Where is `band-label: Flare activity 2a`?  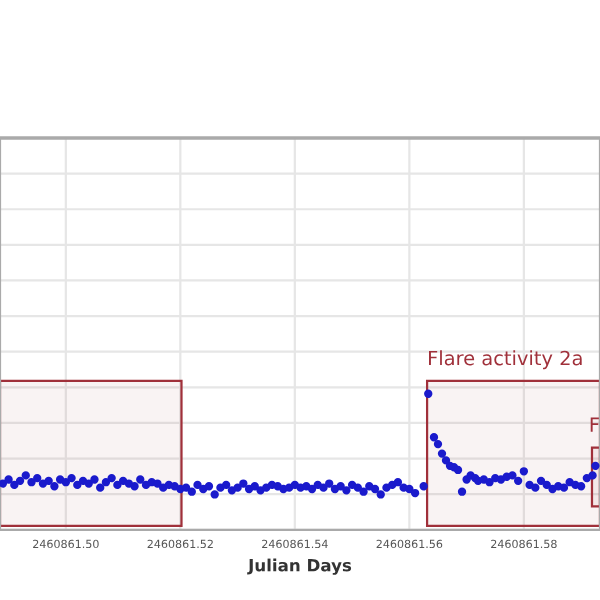
band-label: Flare activity 2a is located at coordinates (505, 360).